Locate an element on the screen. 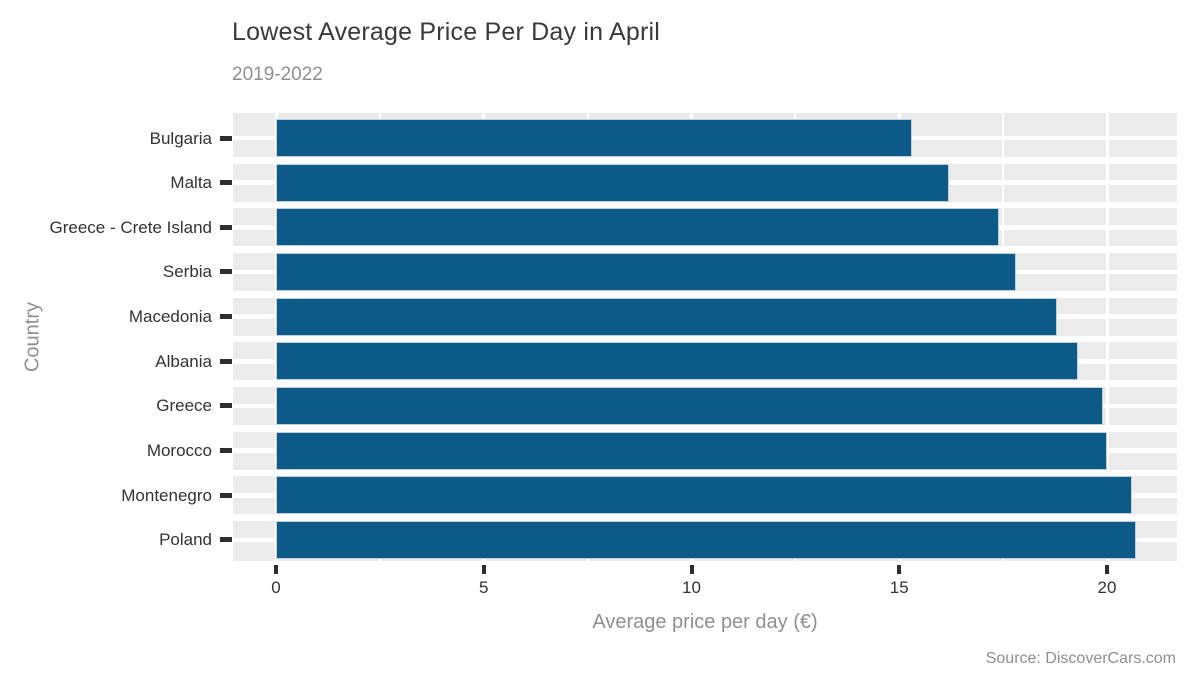  y-tick-label: Greece - Crete Island is located at coordinates (130, 227).